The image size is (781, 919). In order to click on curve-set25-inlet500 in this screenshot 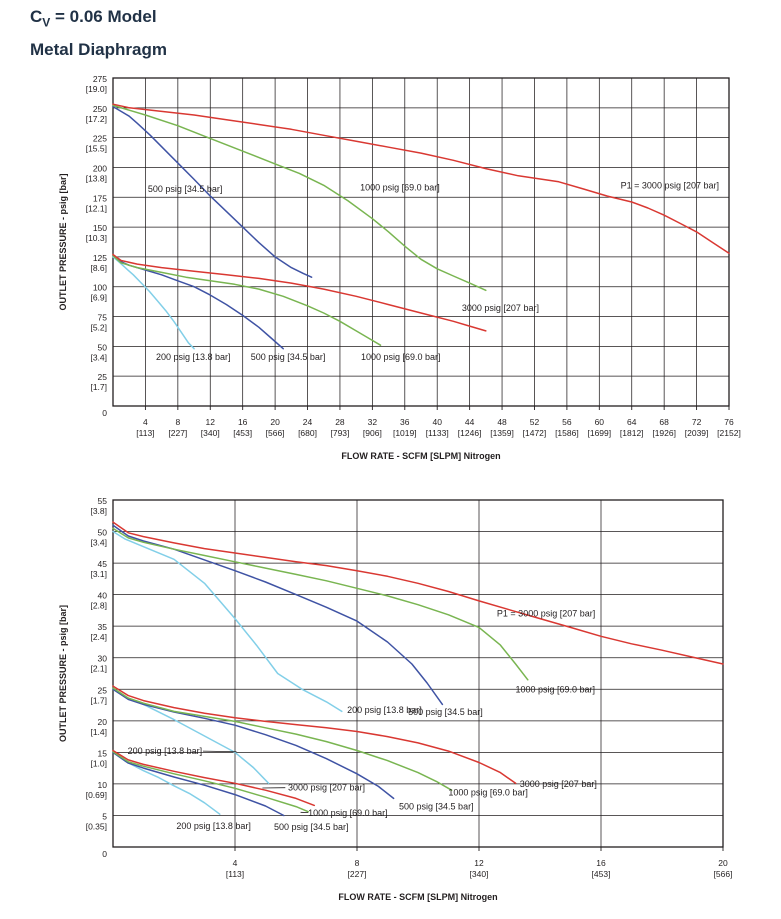, I will do `click(253, 744)`.